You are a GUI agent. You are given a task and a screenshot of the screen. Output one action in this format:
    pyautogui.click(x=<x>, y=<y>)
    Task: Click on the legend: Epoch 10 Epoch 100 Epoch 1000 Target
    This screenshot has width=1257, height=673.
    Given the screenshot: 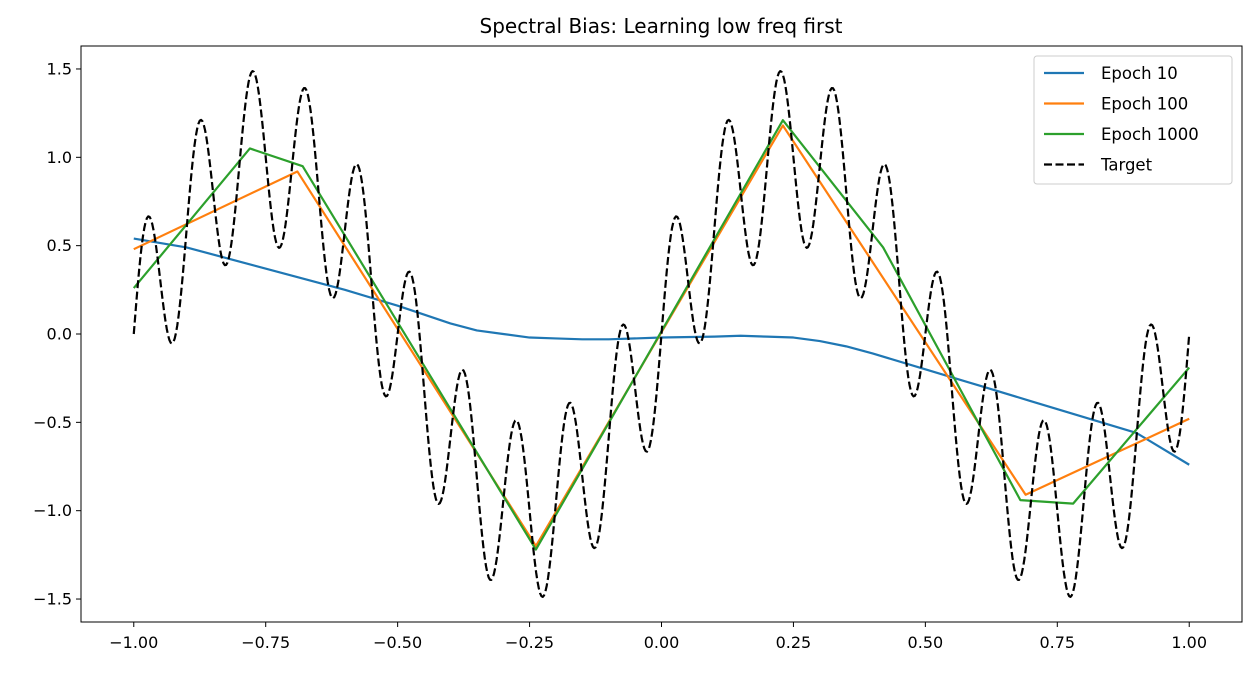 What is the action you would take?
    pyautogui.click(x=1133, y=120)
    